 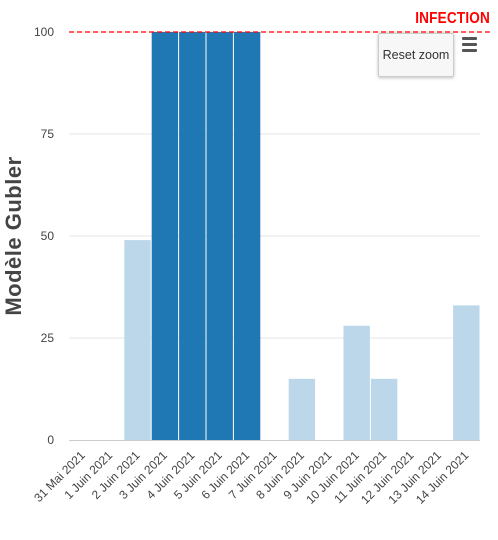 I want to click on y-axis-title: Modèle Gubler, so click(x=13, y=236).